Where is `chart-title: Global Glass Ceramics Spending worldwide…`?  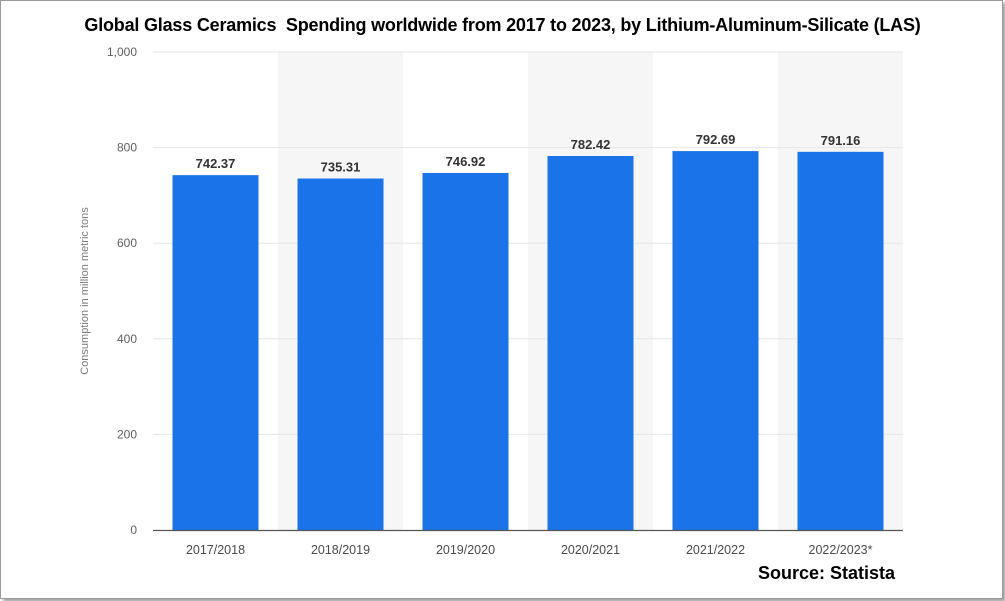 chart-title: Global Glass Ceramics Spending worldwide… is located at coordinates (502, 25).